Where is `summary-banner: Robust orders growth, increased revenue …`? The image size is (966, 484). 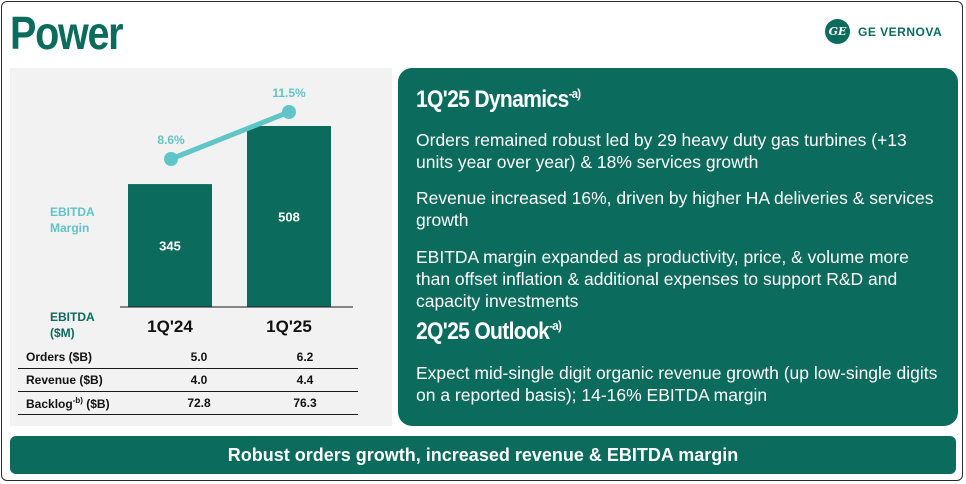
summary-banner: Robust orders growth, increased revenue … is located at coordinates (483, 455).